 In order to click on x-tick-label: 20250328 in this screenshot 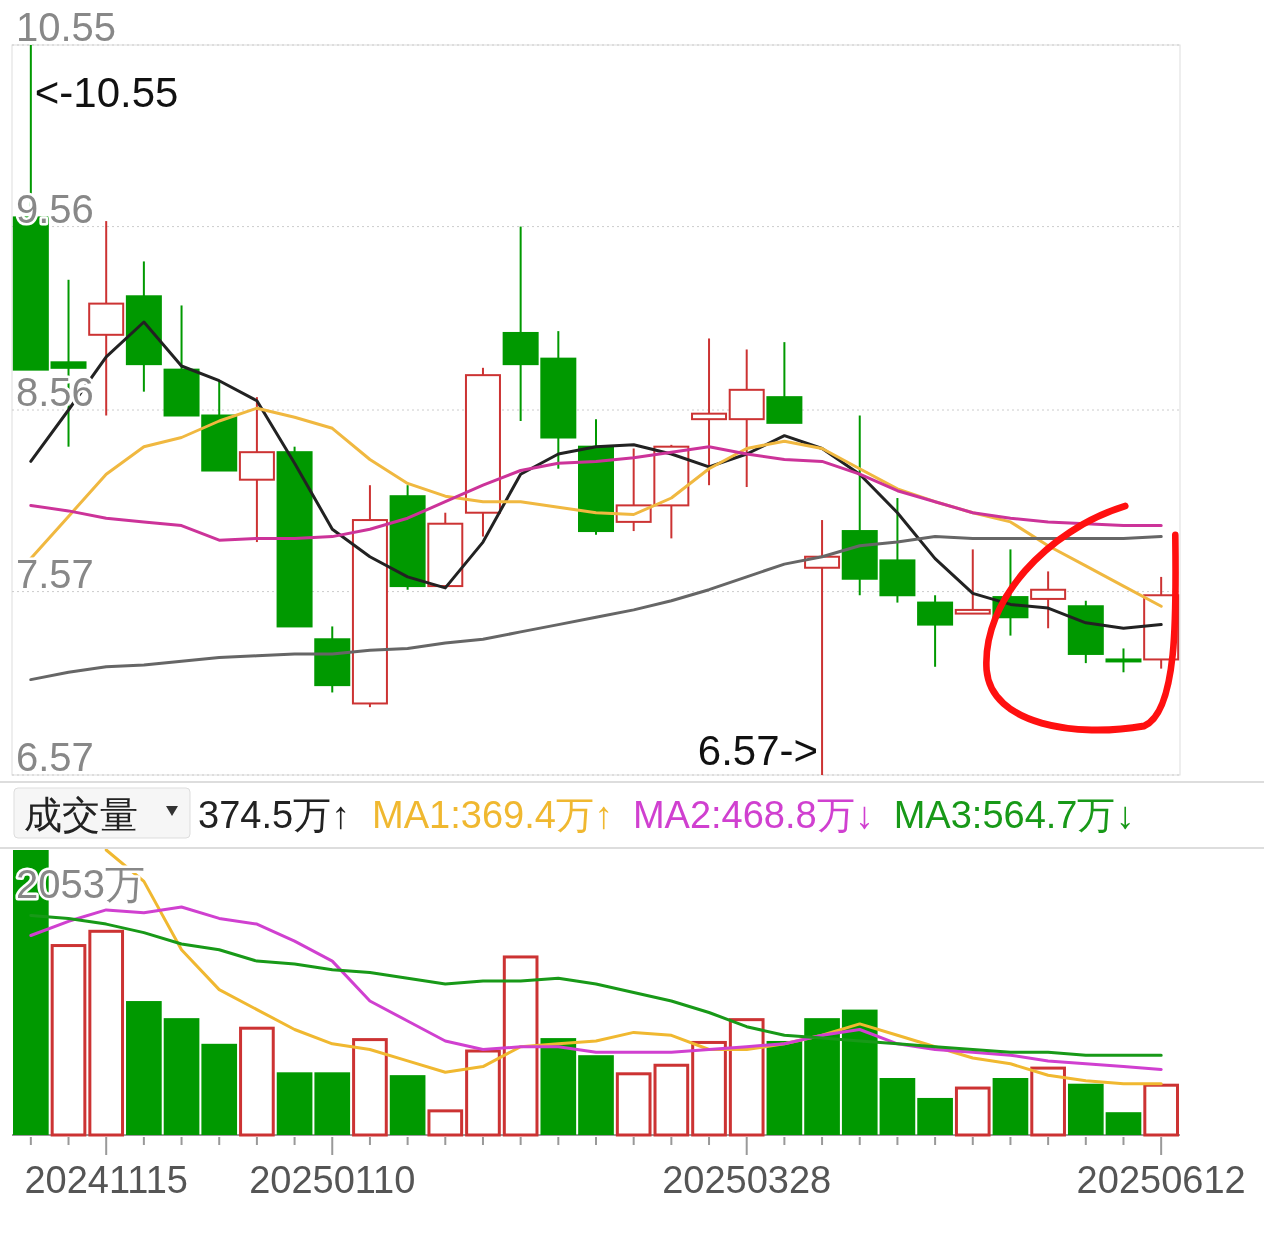, I will do `click(747, 1180)`.